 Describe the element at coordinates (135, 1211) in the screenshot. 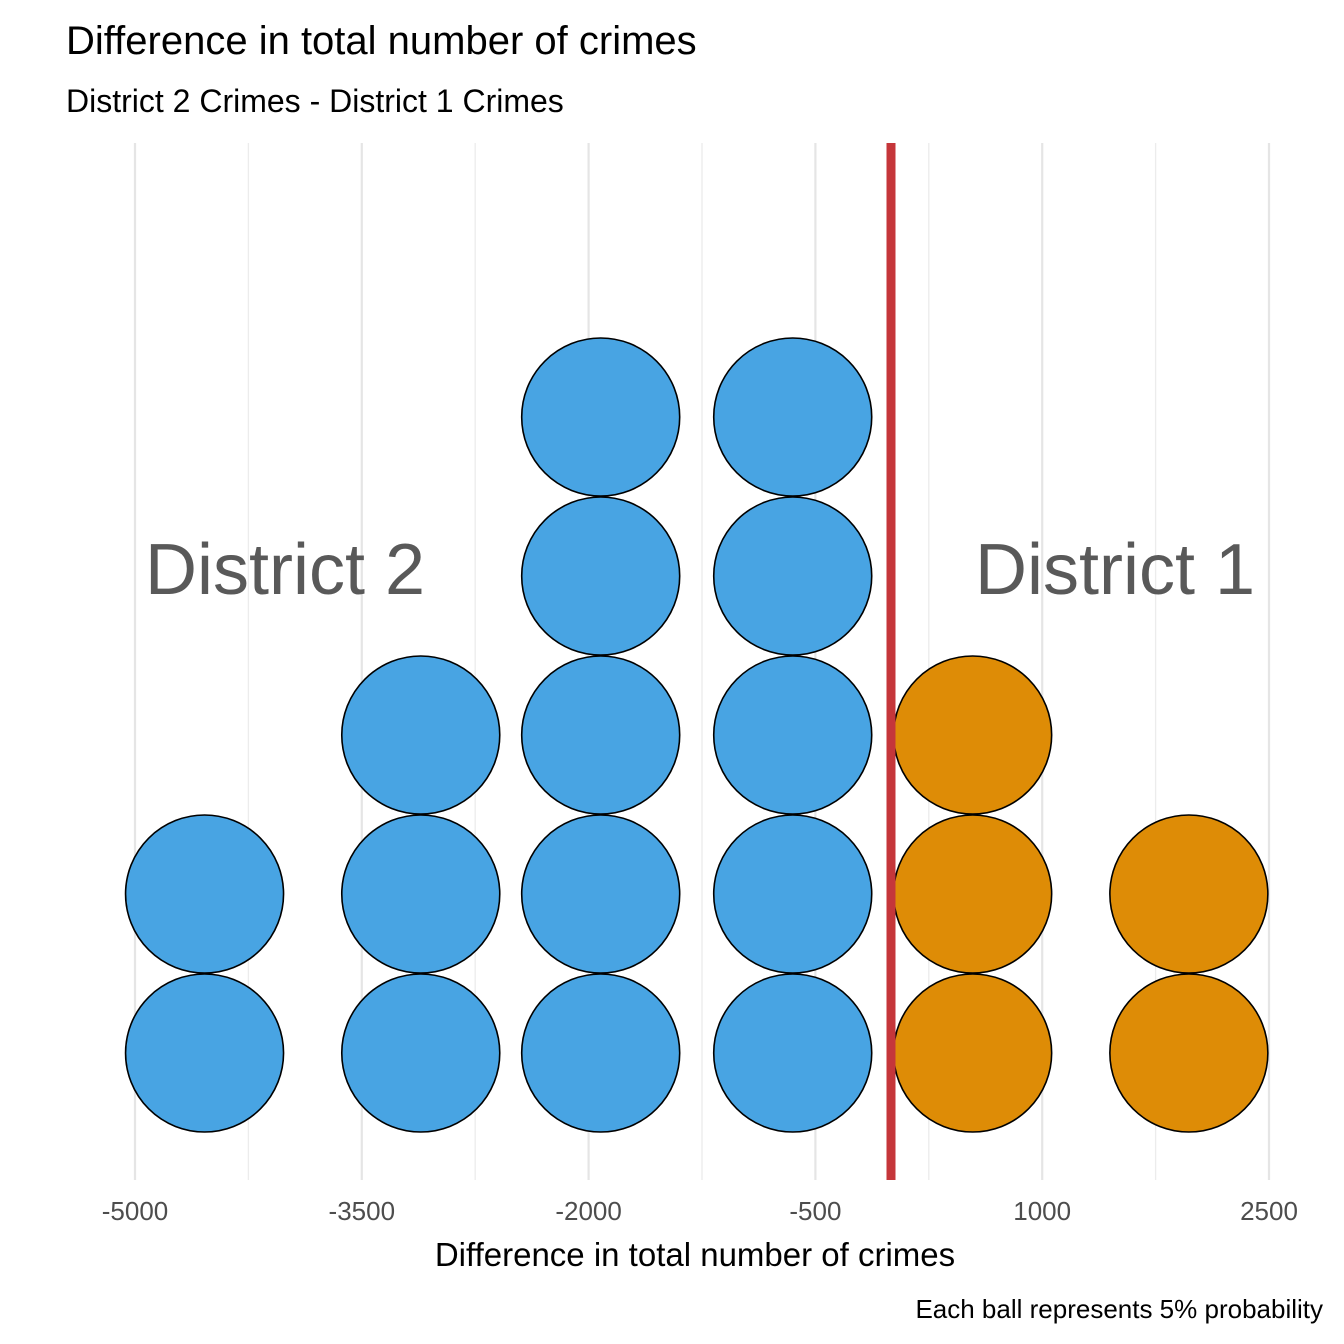

I see `x-tick-label-0: -5000` at that location.